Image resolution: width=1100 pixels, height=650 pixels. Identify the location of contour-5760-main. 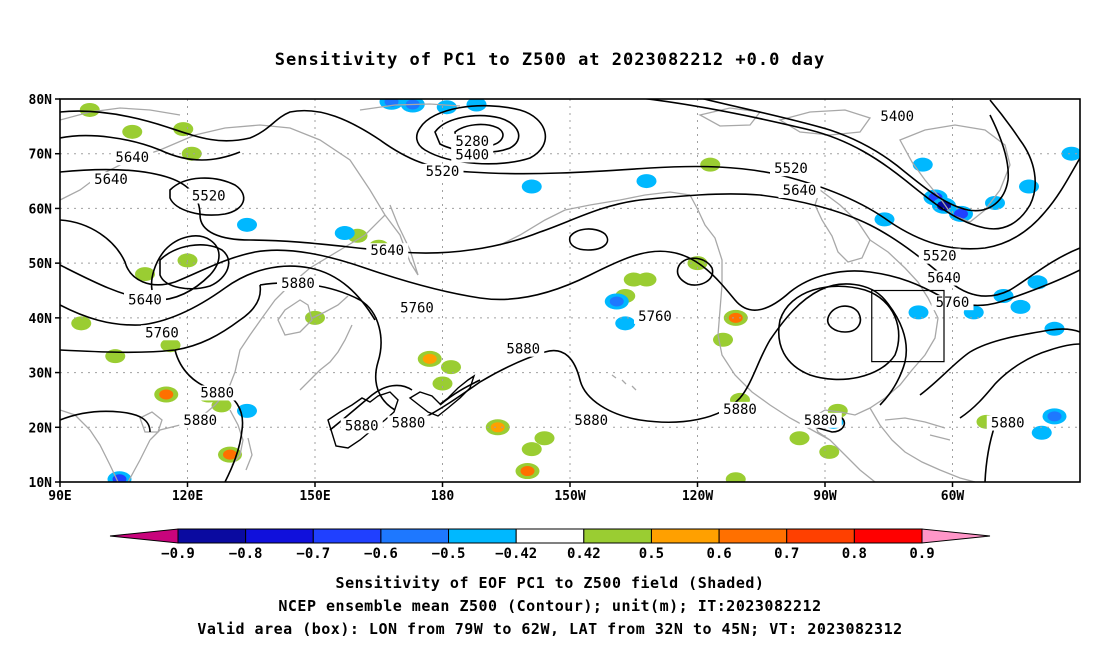
(570, 265).